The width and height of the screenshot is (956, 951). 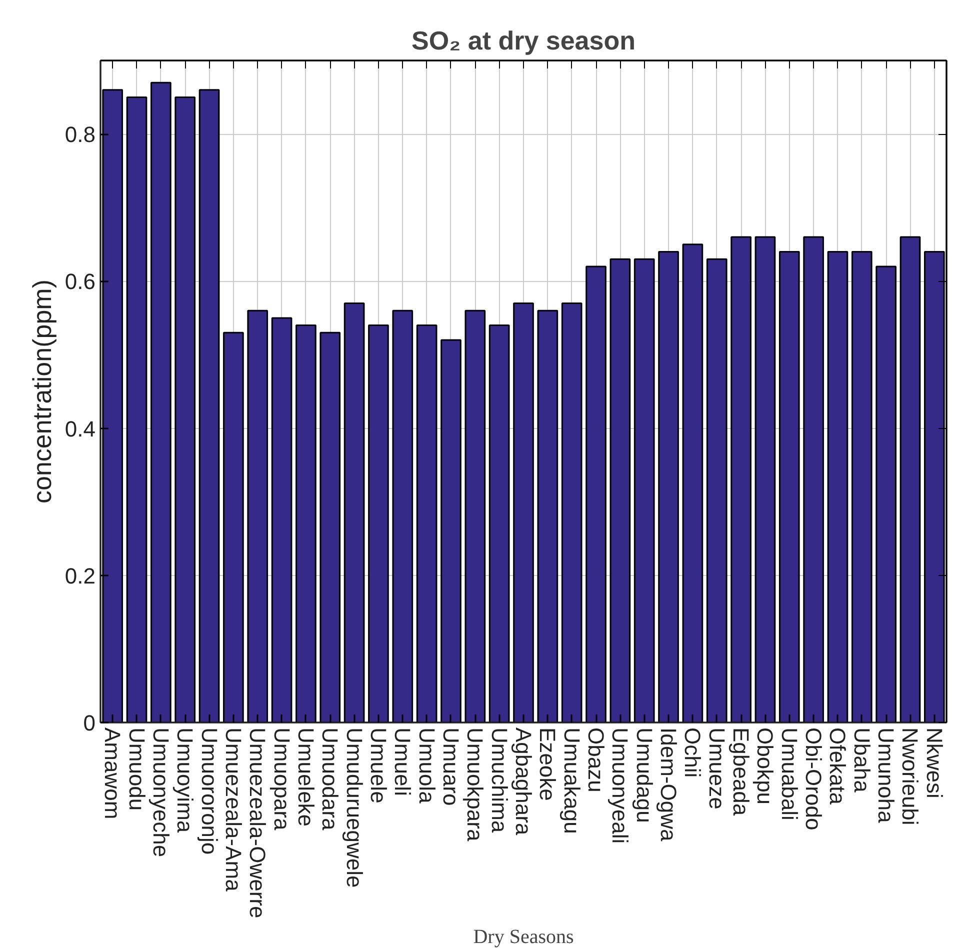 I want to click on y-tick-label: 0.4, so click(x=80, y=429).